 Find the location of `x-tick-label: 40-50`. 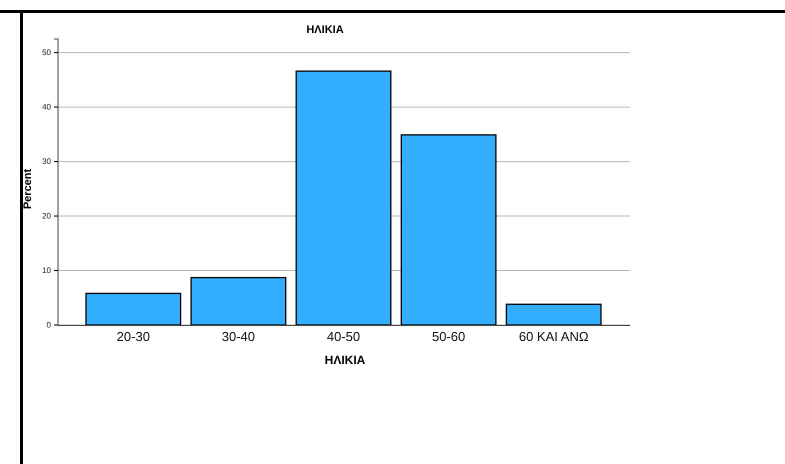

x-tick-label: 40-50 is located at coordinates (343, 336).